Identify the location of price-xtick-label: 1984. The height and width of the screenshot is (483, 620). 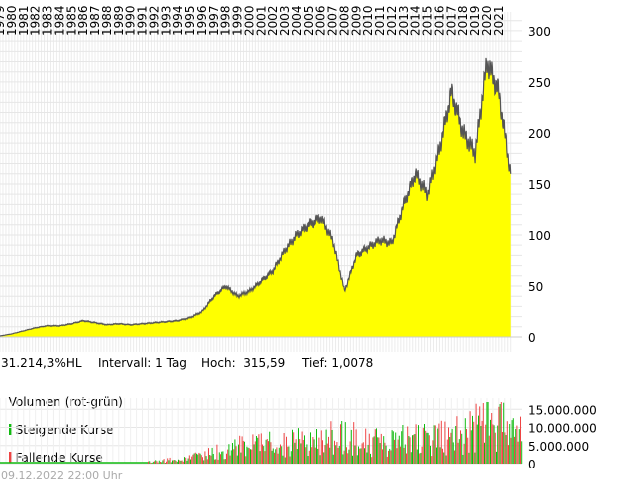
(59, 20).